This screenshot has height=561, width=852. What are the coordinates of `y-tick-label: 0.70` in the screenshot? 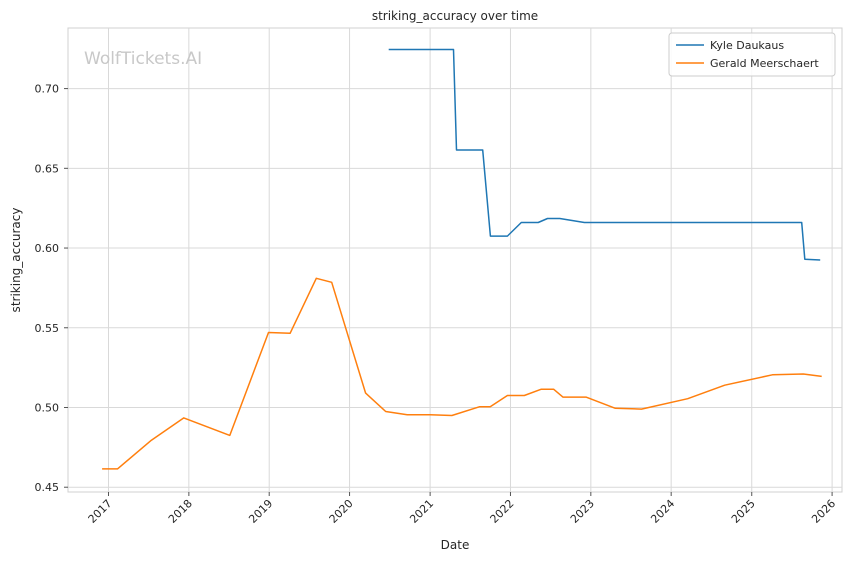 It's located at (47, 89).